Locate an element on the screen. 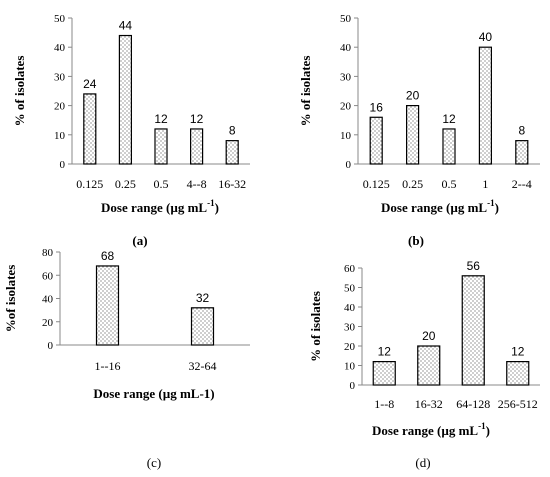 The height and width of the screenshot is (477, 550). y-tick-label: 80 is located at coordinates (48, 253).